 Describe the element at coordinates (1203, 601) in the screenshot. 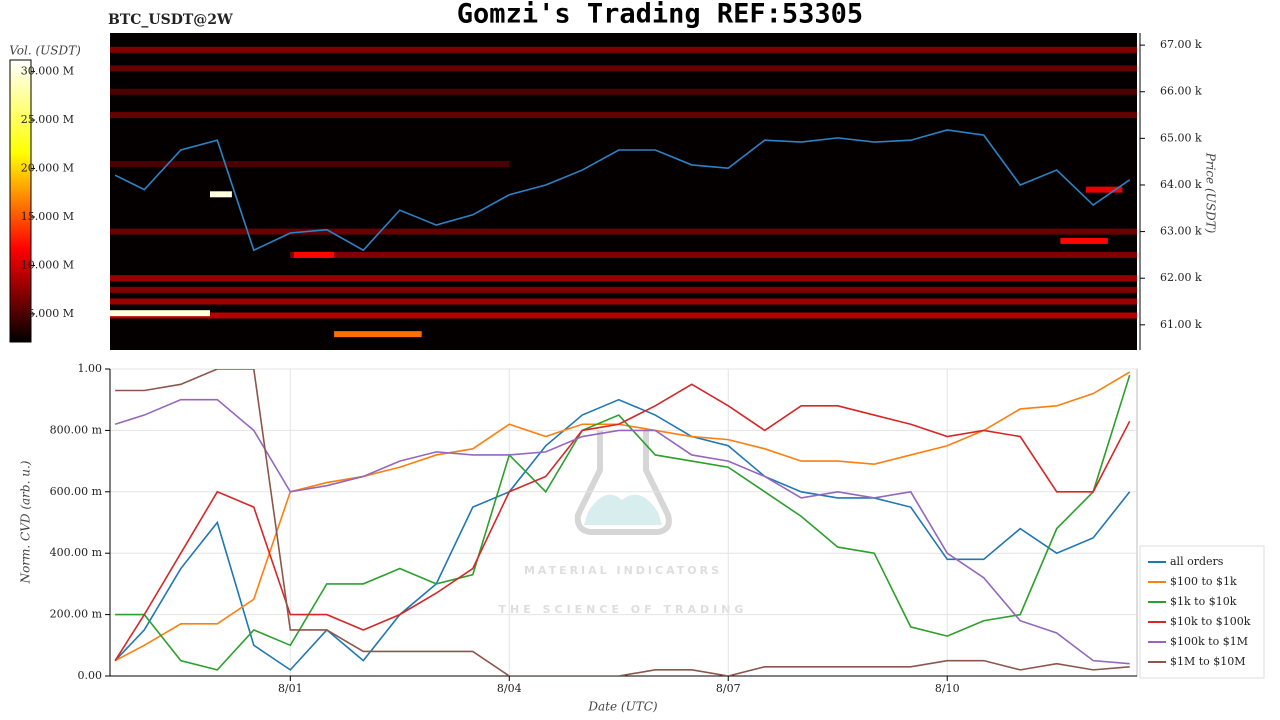

I see `legend-label: $1k to $10k` at that location.